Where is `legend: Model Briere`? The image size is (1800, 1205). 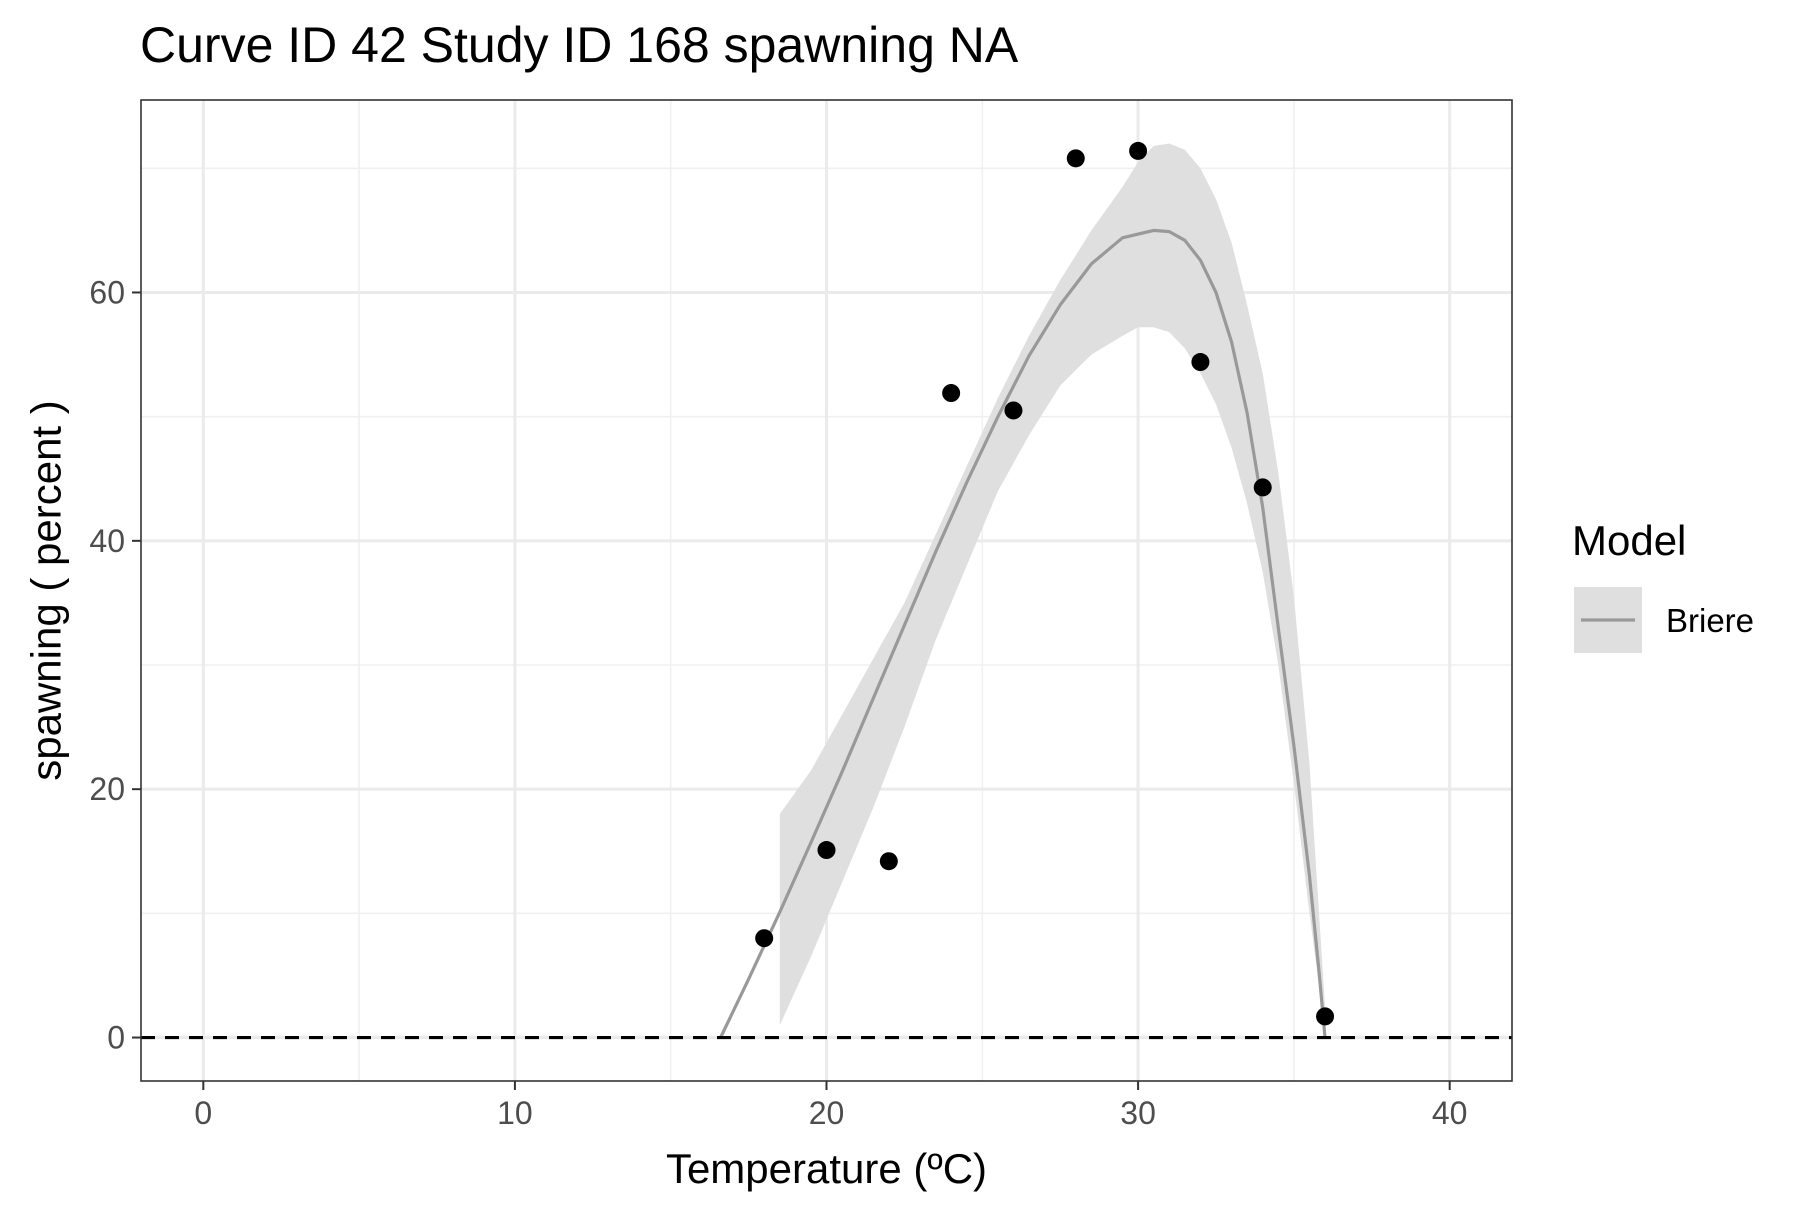 legend: Model Briere is located at coordinates (1663, 585).